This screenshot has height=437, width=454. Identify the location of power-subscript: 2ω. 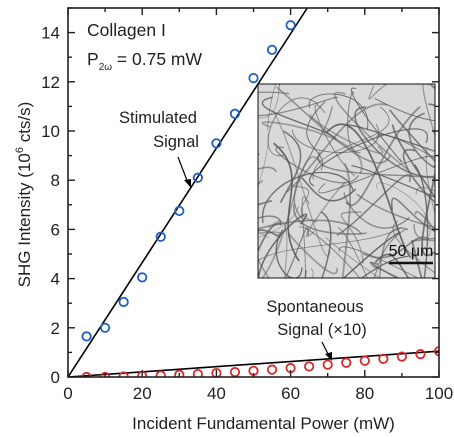
(106, 67).